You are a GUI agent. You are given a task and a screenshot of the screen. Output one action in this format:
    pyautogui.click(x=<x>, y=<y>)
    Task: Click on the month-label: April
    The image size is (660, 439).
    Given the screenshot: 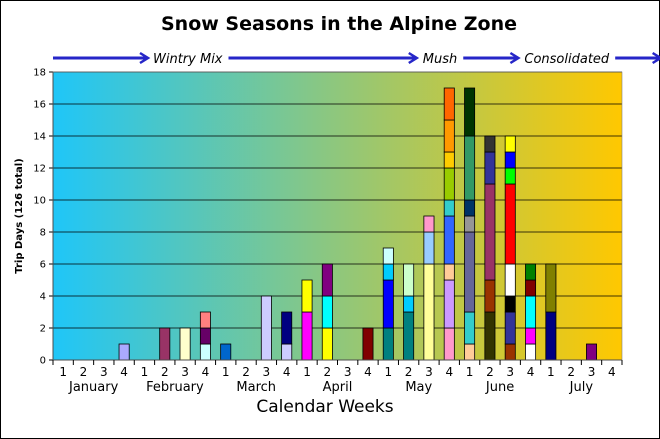 What is the action you would take?
    pyautogui.click(x=338, y=387)
    